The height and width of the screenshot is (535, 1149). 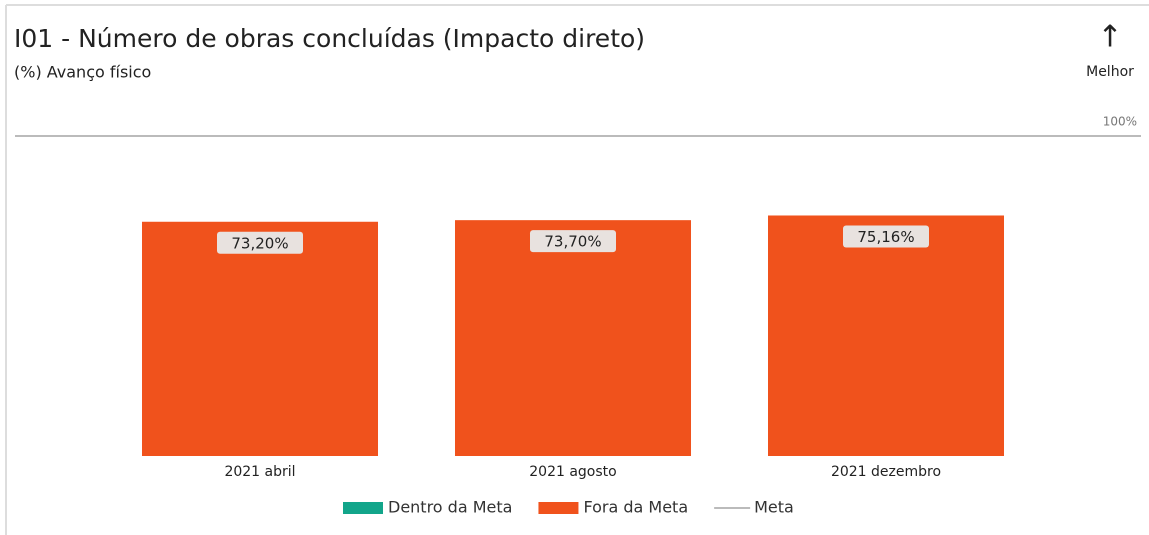 What do you see at coordinates (450, 507) in the screenshot?
I see `legend-label: Dentro da Meta` at bounding box center [450, 507].